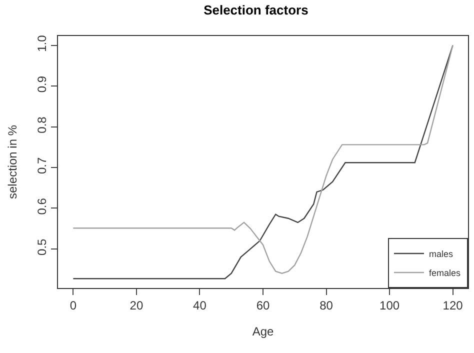 The width and height of the screenshot is (474, 353). What do you see at coordinates (42, 165) in the screenshot?
I see `y-tick-label: 0.7` at bounding box center [42, 165].